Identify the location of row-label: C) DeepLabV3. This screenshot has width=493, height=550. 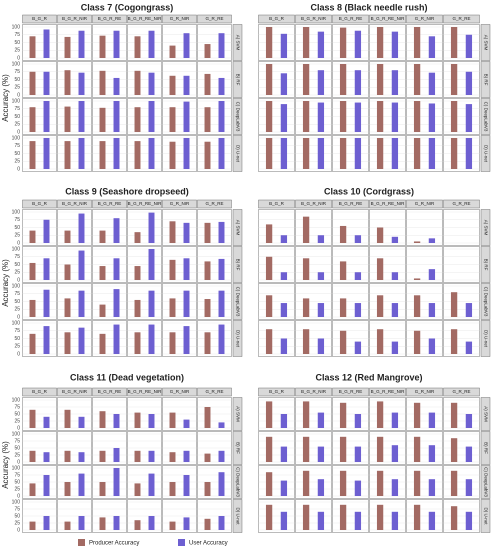
(237, 482).